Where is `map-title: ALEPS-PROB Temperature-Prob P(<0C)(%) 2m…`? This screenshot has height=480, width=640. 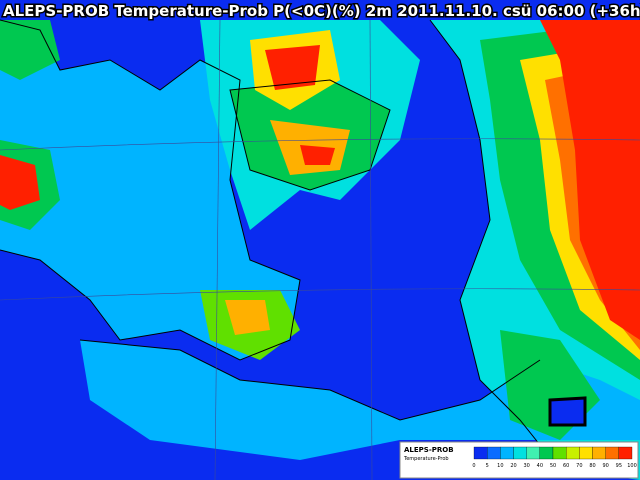
map-title: ALEPS-PROB Temperature-Prob P(<0C)(%) 2m… is located at coordinates (321, 11).